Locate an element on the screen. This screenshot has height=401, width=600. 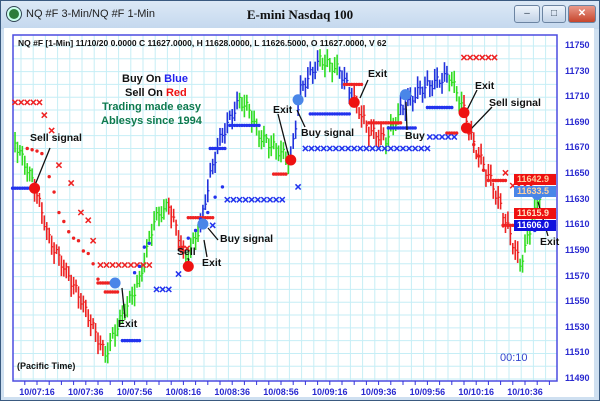
y-tick-label: 11610 is located at coordinates (577, 224).